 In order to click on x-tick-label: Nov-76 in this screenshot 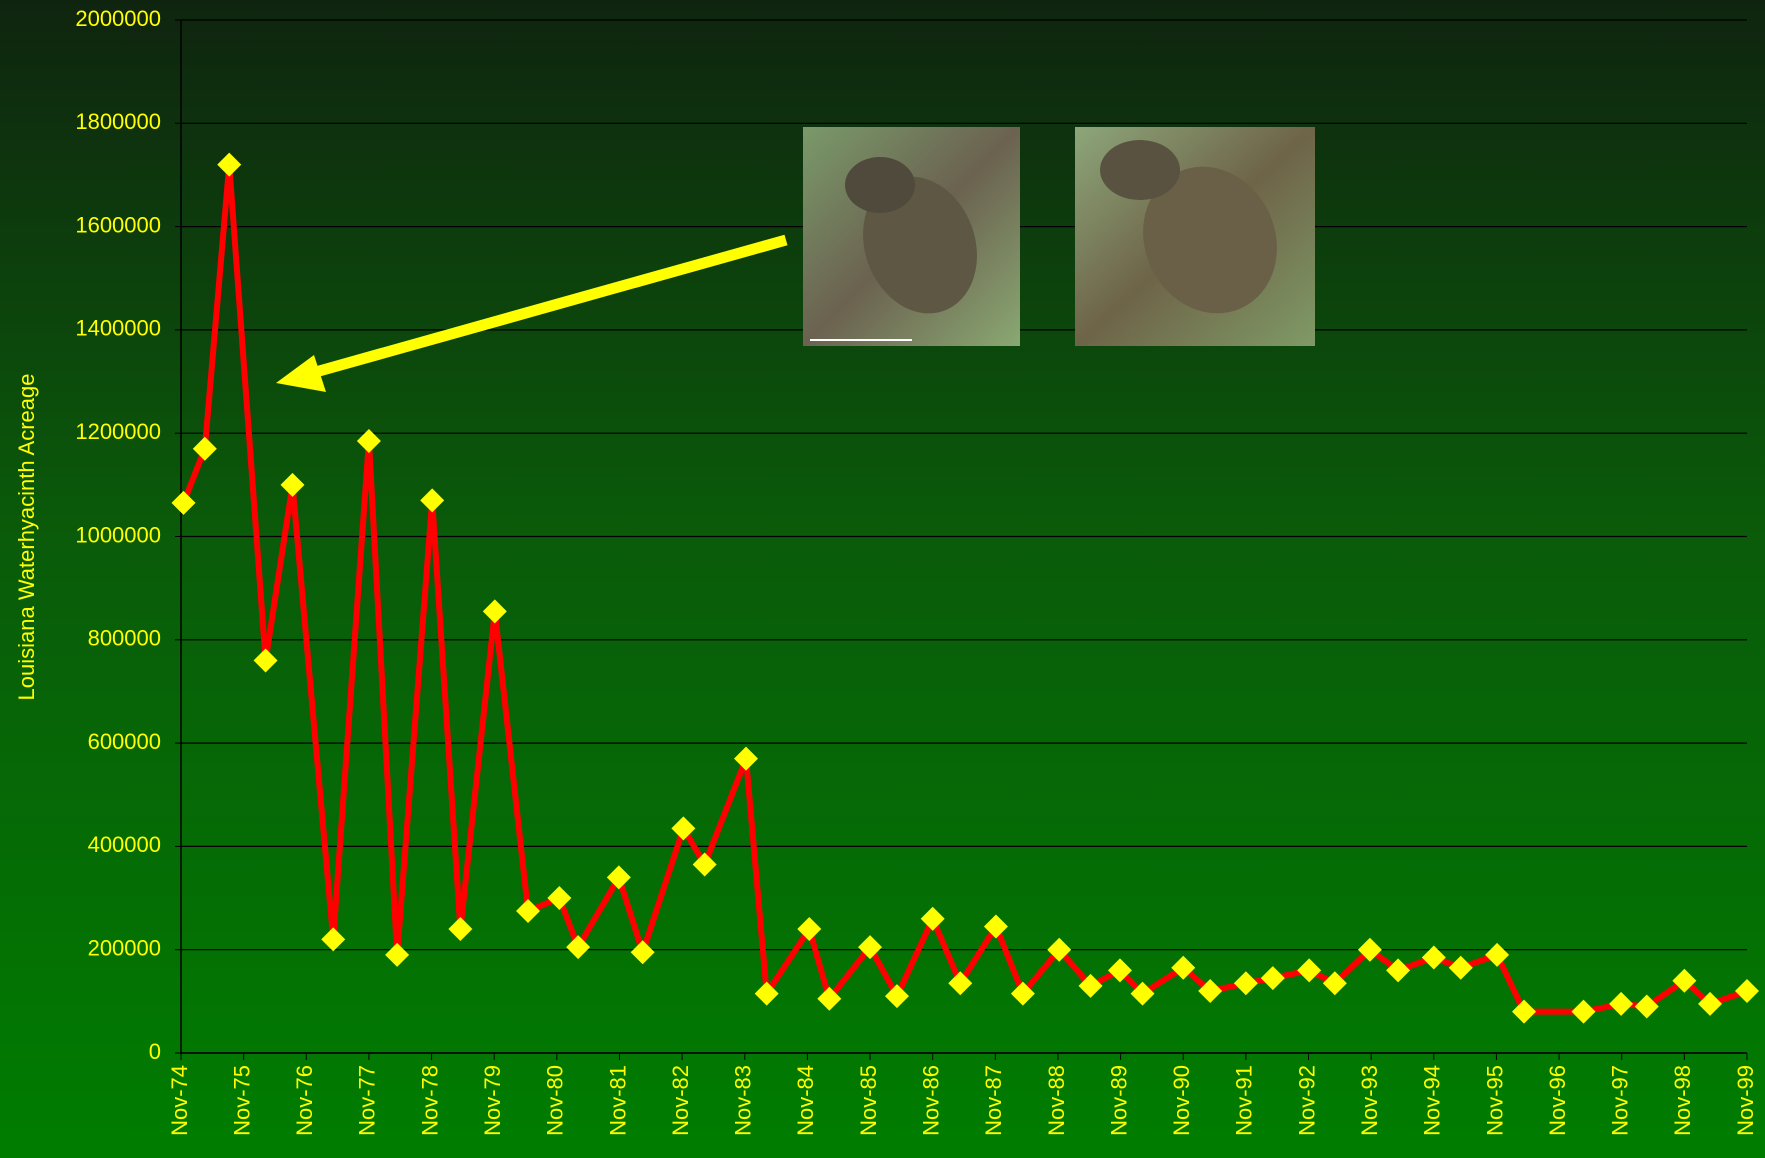, I will do `click(304, 1100)`.